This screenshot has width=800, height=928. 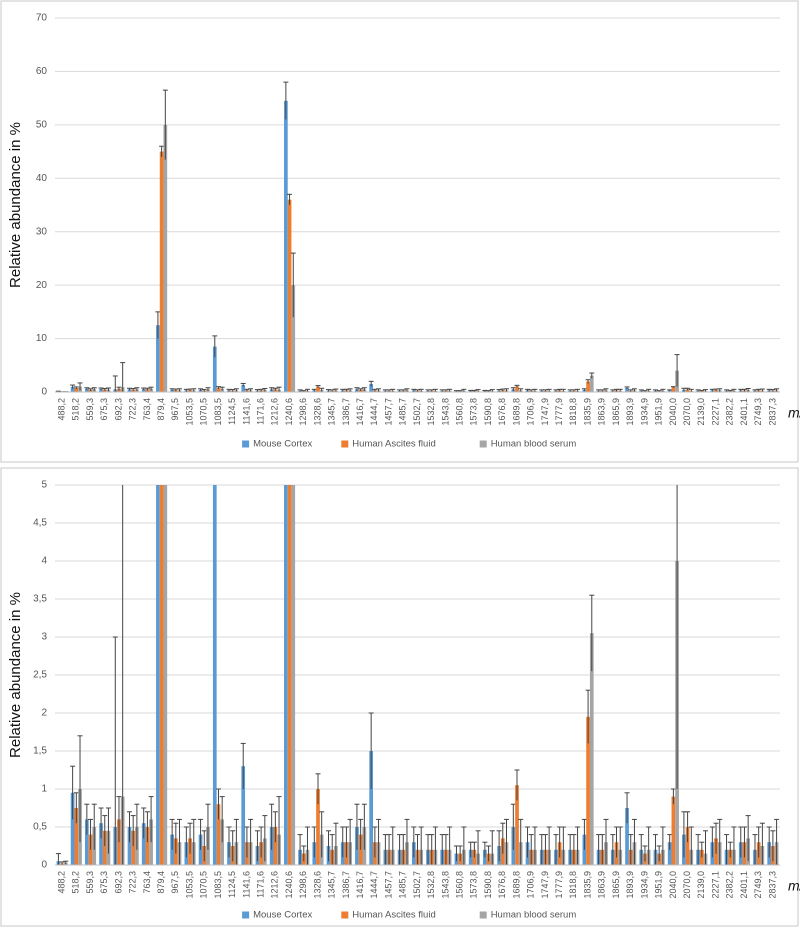 I want to click on x-tick-label: 1532,8, so click(x=431, y=412).